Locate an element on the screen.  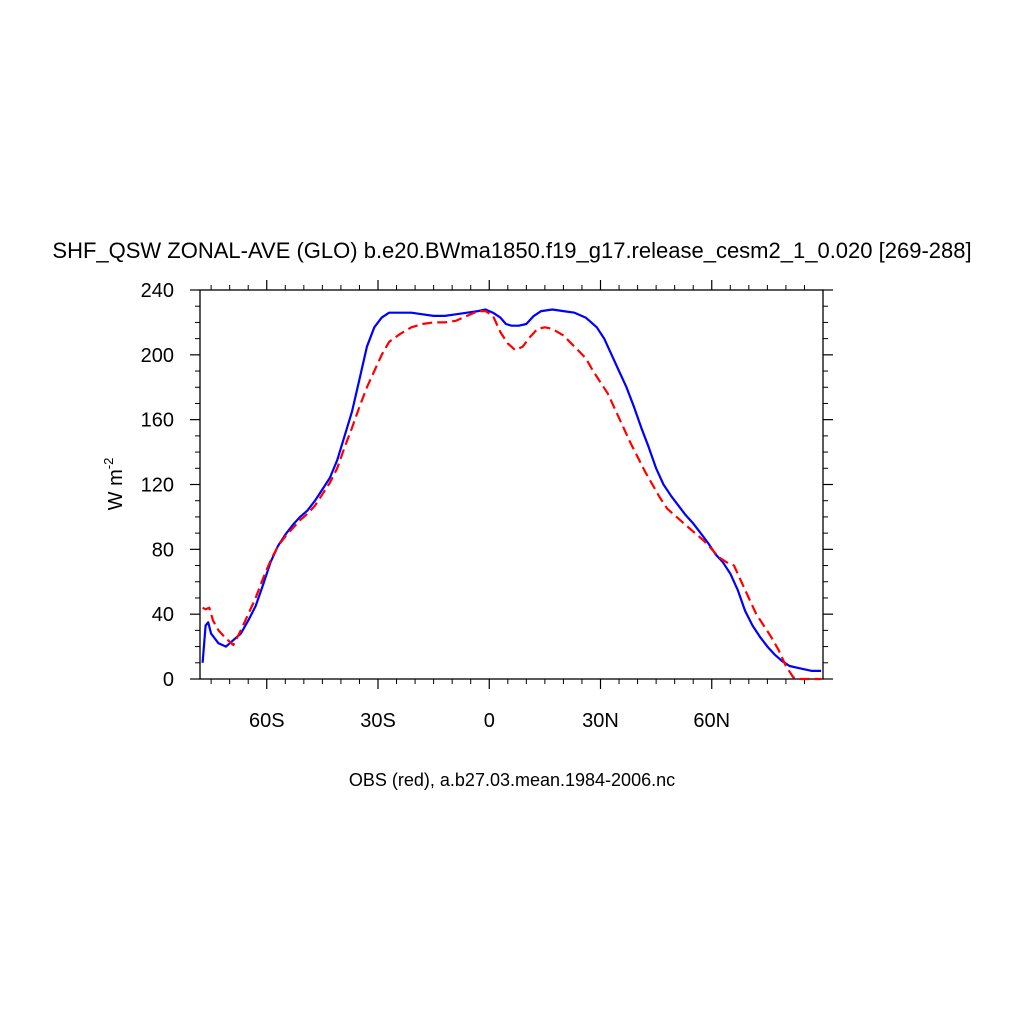
y-axis-label-superscript: -2 is located at coordinates (108, 464).